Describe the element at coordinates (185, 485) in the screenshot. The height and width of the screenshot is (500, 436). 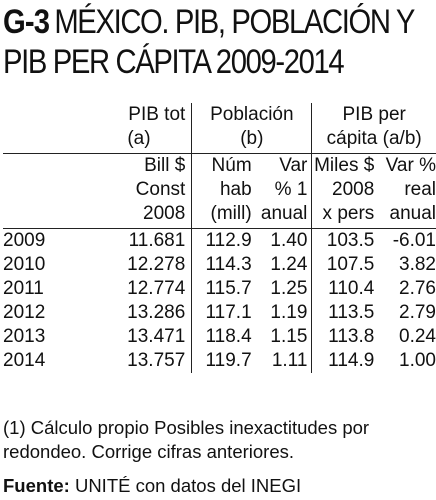
I see `source-text: UNITÉ con datos del INEGI` at that location.